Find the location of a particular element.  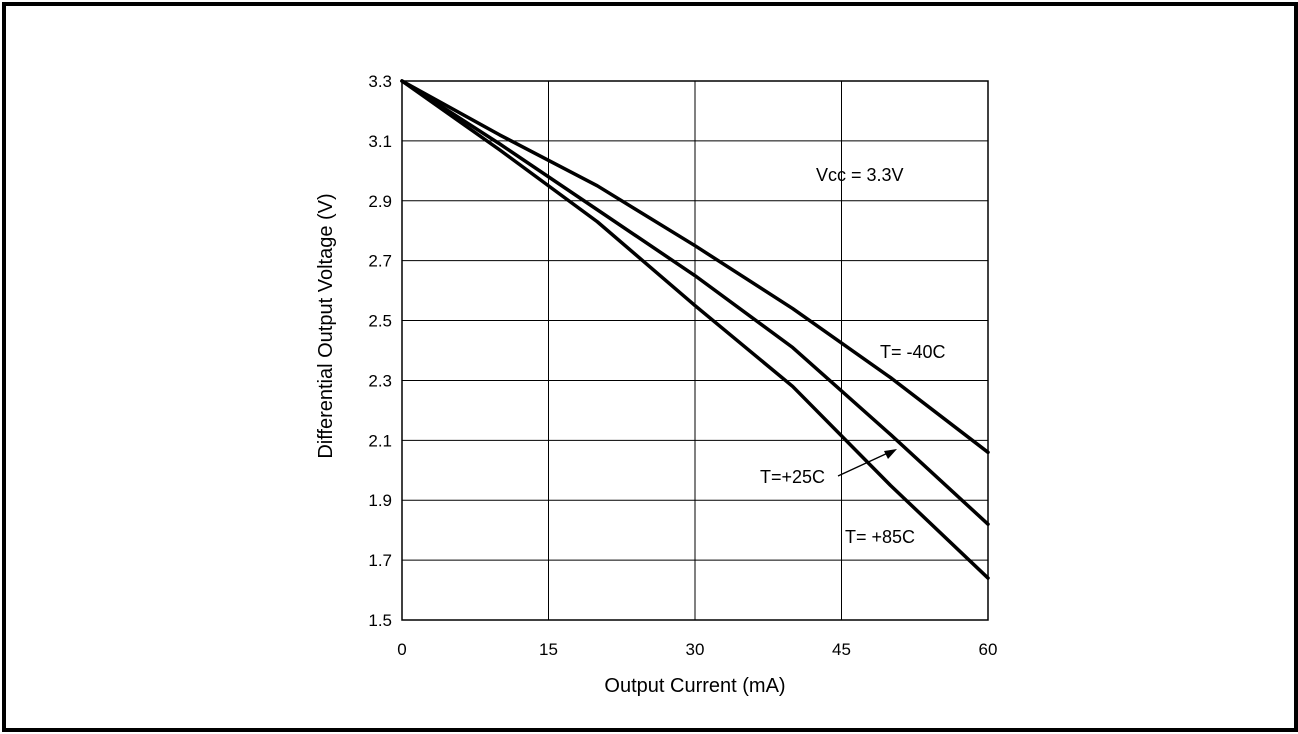

y-axis-title: Differential Output Voltage (V) is located at coordinates (326, 325).